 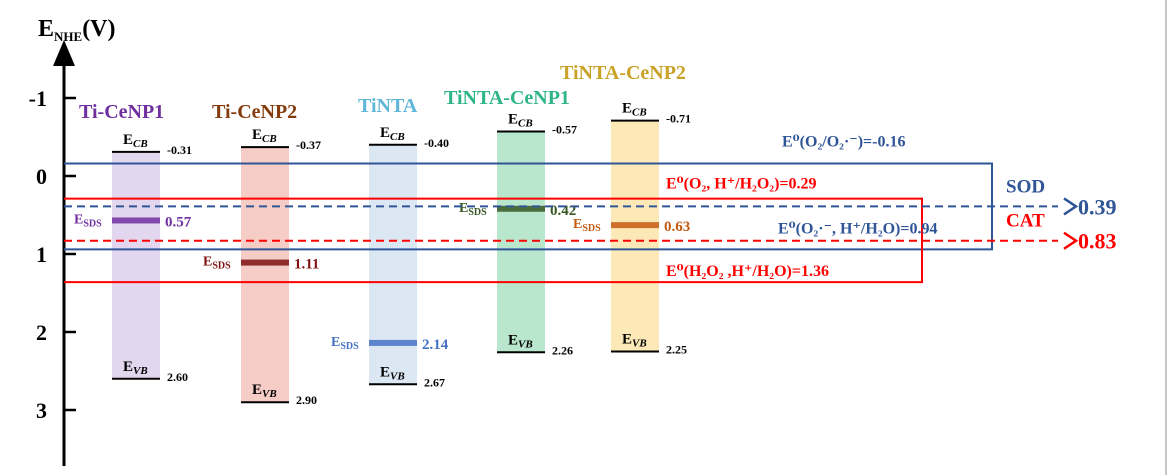 What do you see at coordinates (178, 222) in the screenshot?
I see `sds-value: 0.57` at bounding box center [178, 222].